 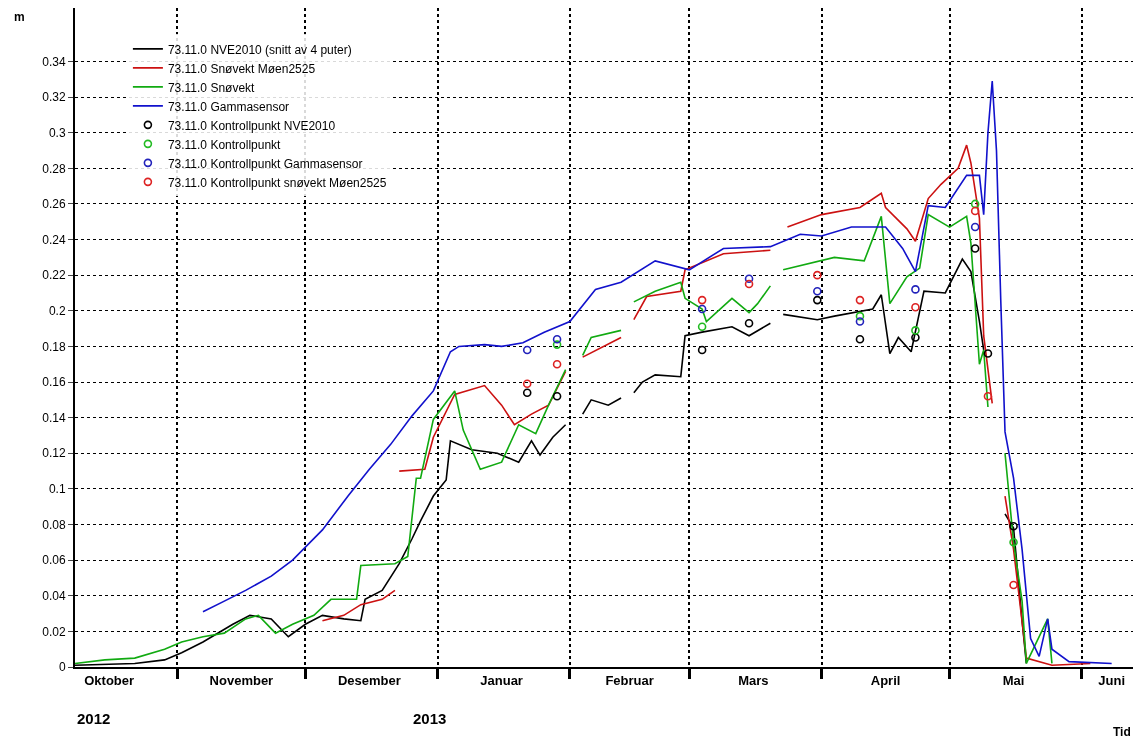 What do you see at coordinates (54, 631) in the screenshot?
I see `y-tick-label: 0.02` at bounding box center [54, 631].